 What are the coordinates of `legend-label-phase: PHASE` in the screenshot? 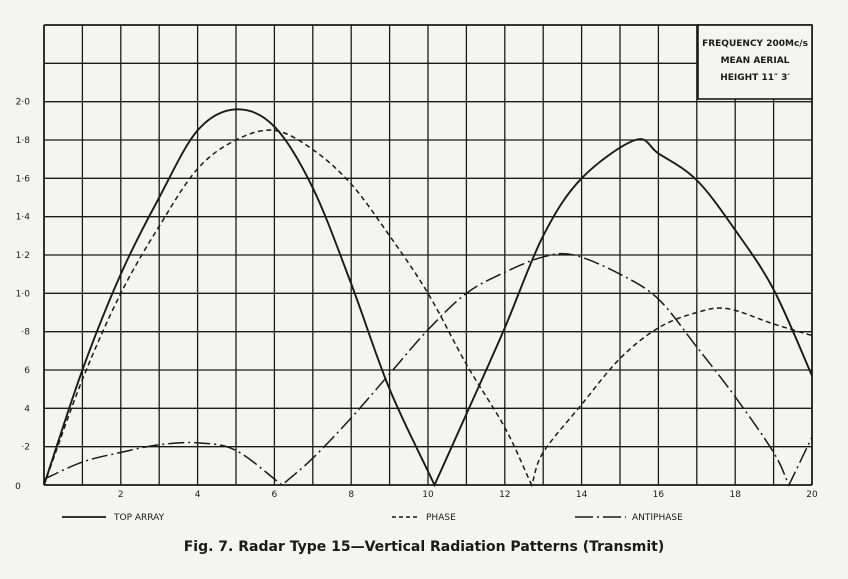 It's located at (441, 518).